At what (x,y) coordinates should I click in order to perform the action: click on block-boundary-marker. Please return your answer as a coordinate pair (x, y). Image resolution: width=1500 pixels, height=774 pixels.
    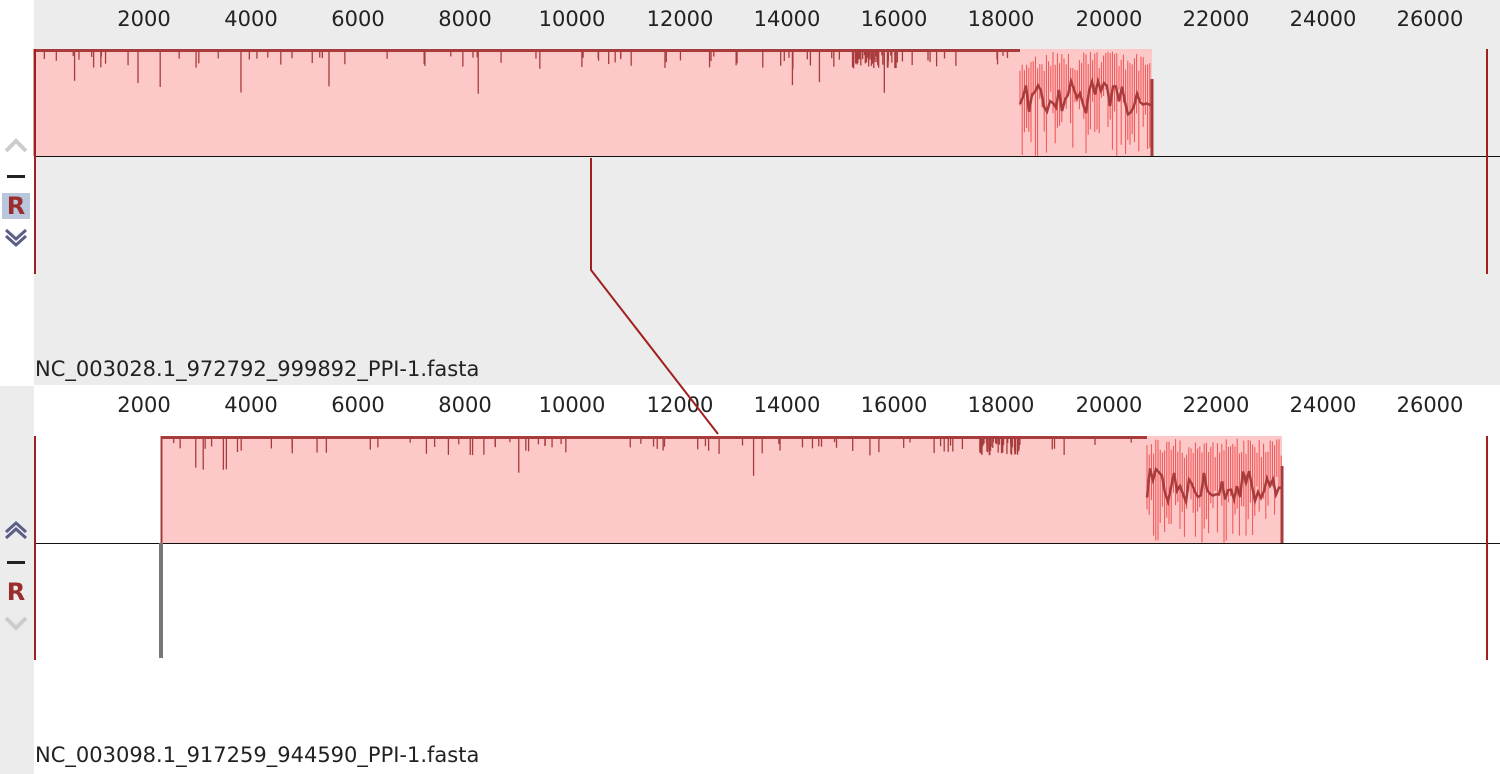
    Looking at the image, I should click on (161, 600).